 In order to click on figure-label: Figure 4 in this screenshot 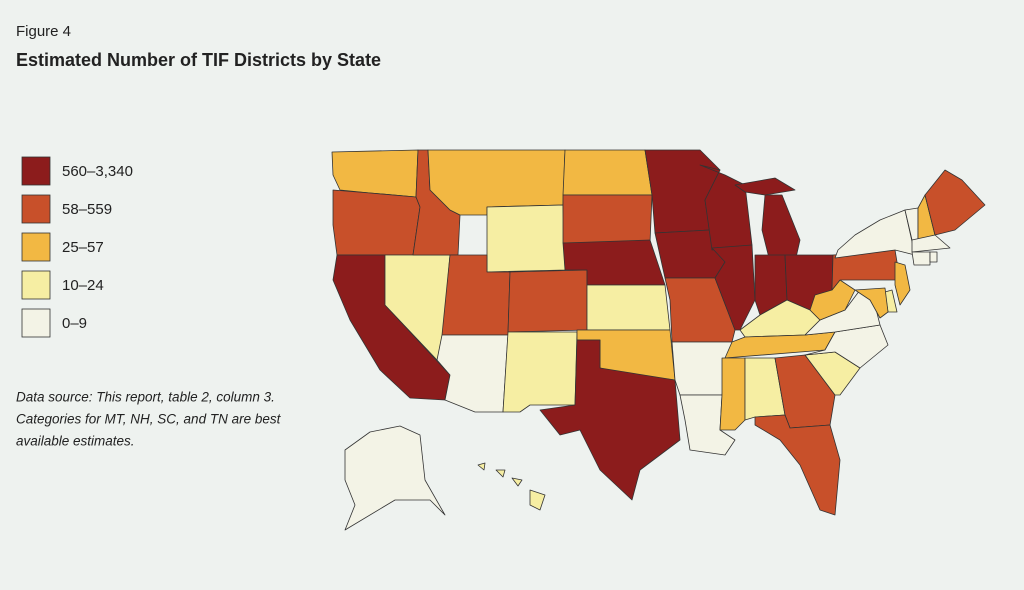, I will do `click(43, 31)`.